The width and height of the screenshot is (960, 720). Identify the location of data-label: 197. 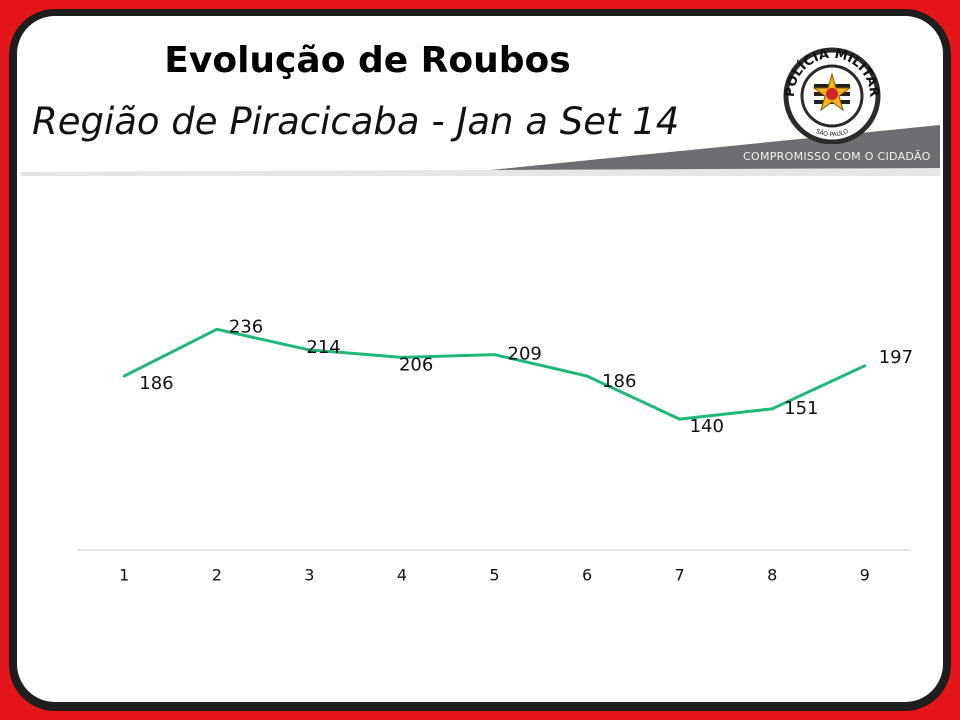
(896, 357).